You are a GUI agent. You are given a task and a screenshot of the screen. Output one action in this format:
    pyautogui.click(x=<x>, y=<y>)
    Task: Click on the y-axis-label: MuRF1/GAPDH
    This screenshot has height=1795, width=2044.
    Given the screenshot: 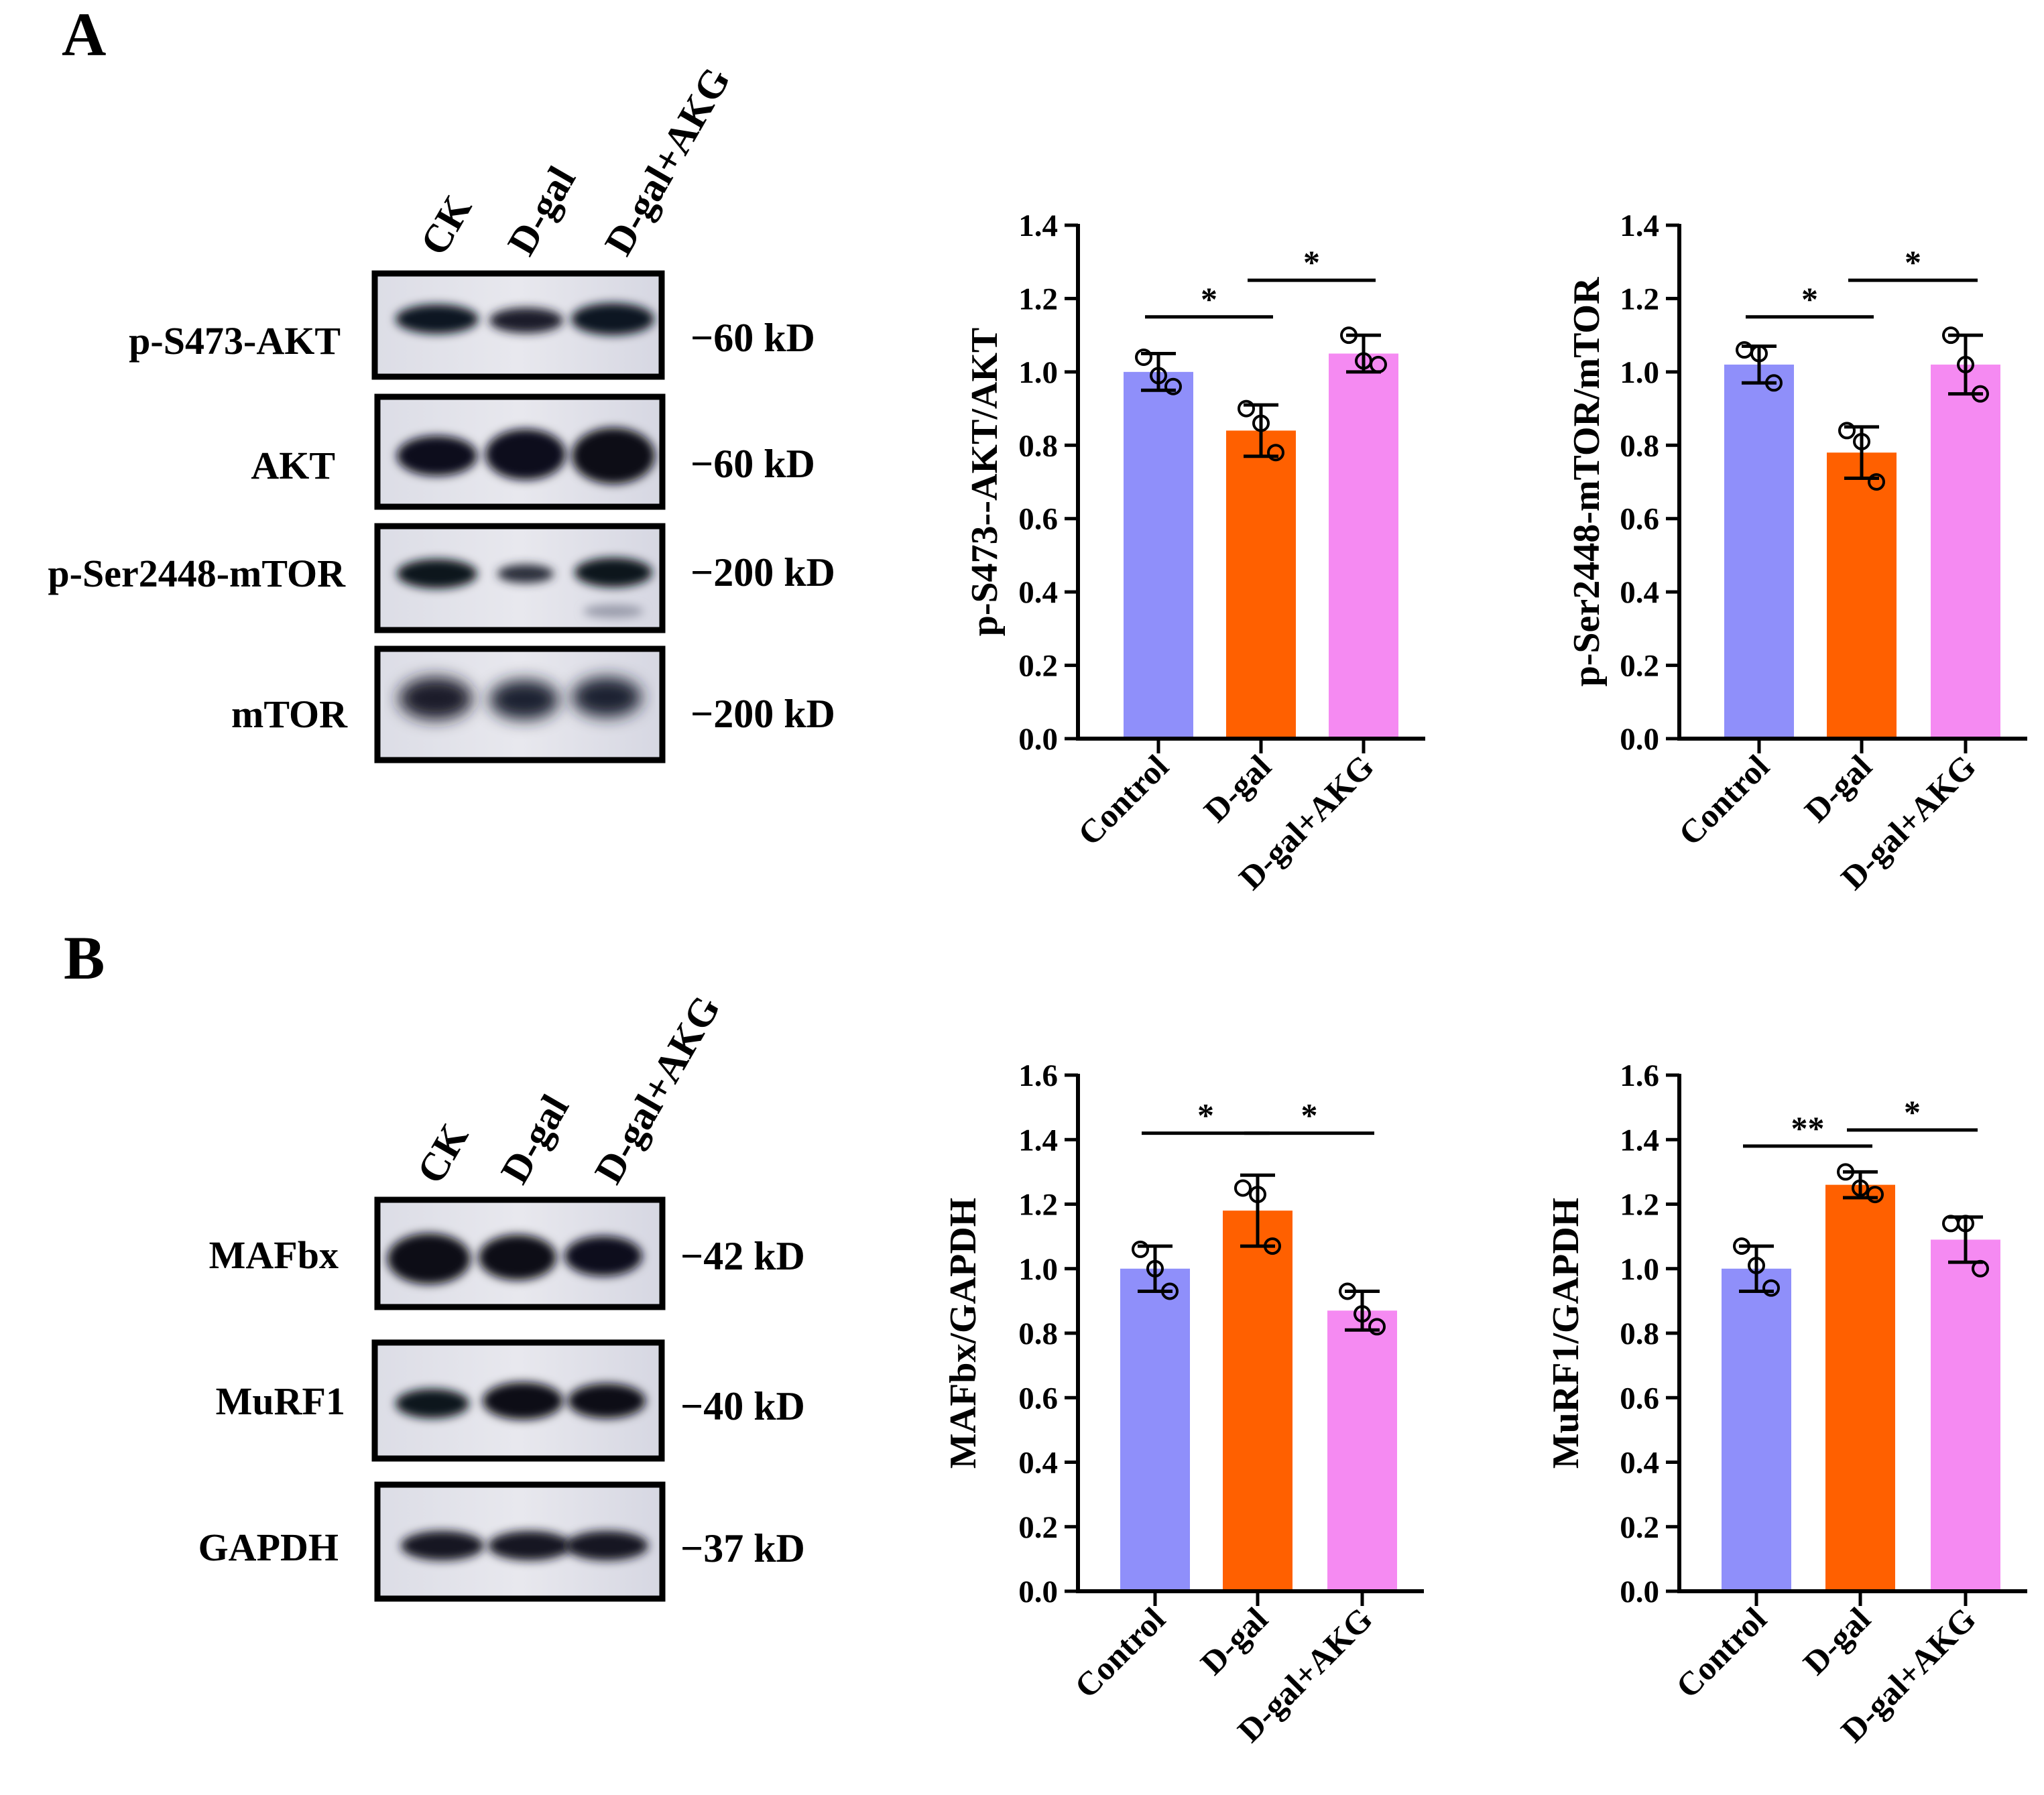 What is the action you would take?
    pyautogui.click(x=1566, y=1333)
    